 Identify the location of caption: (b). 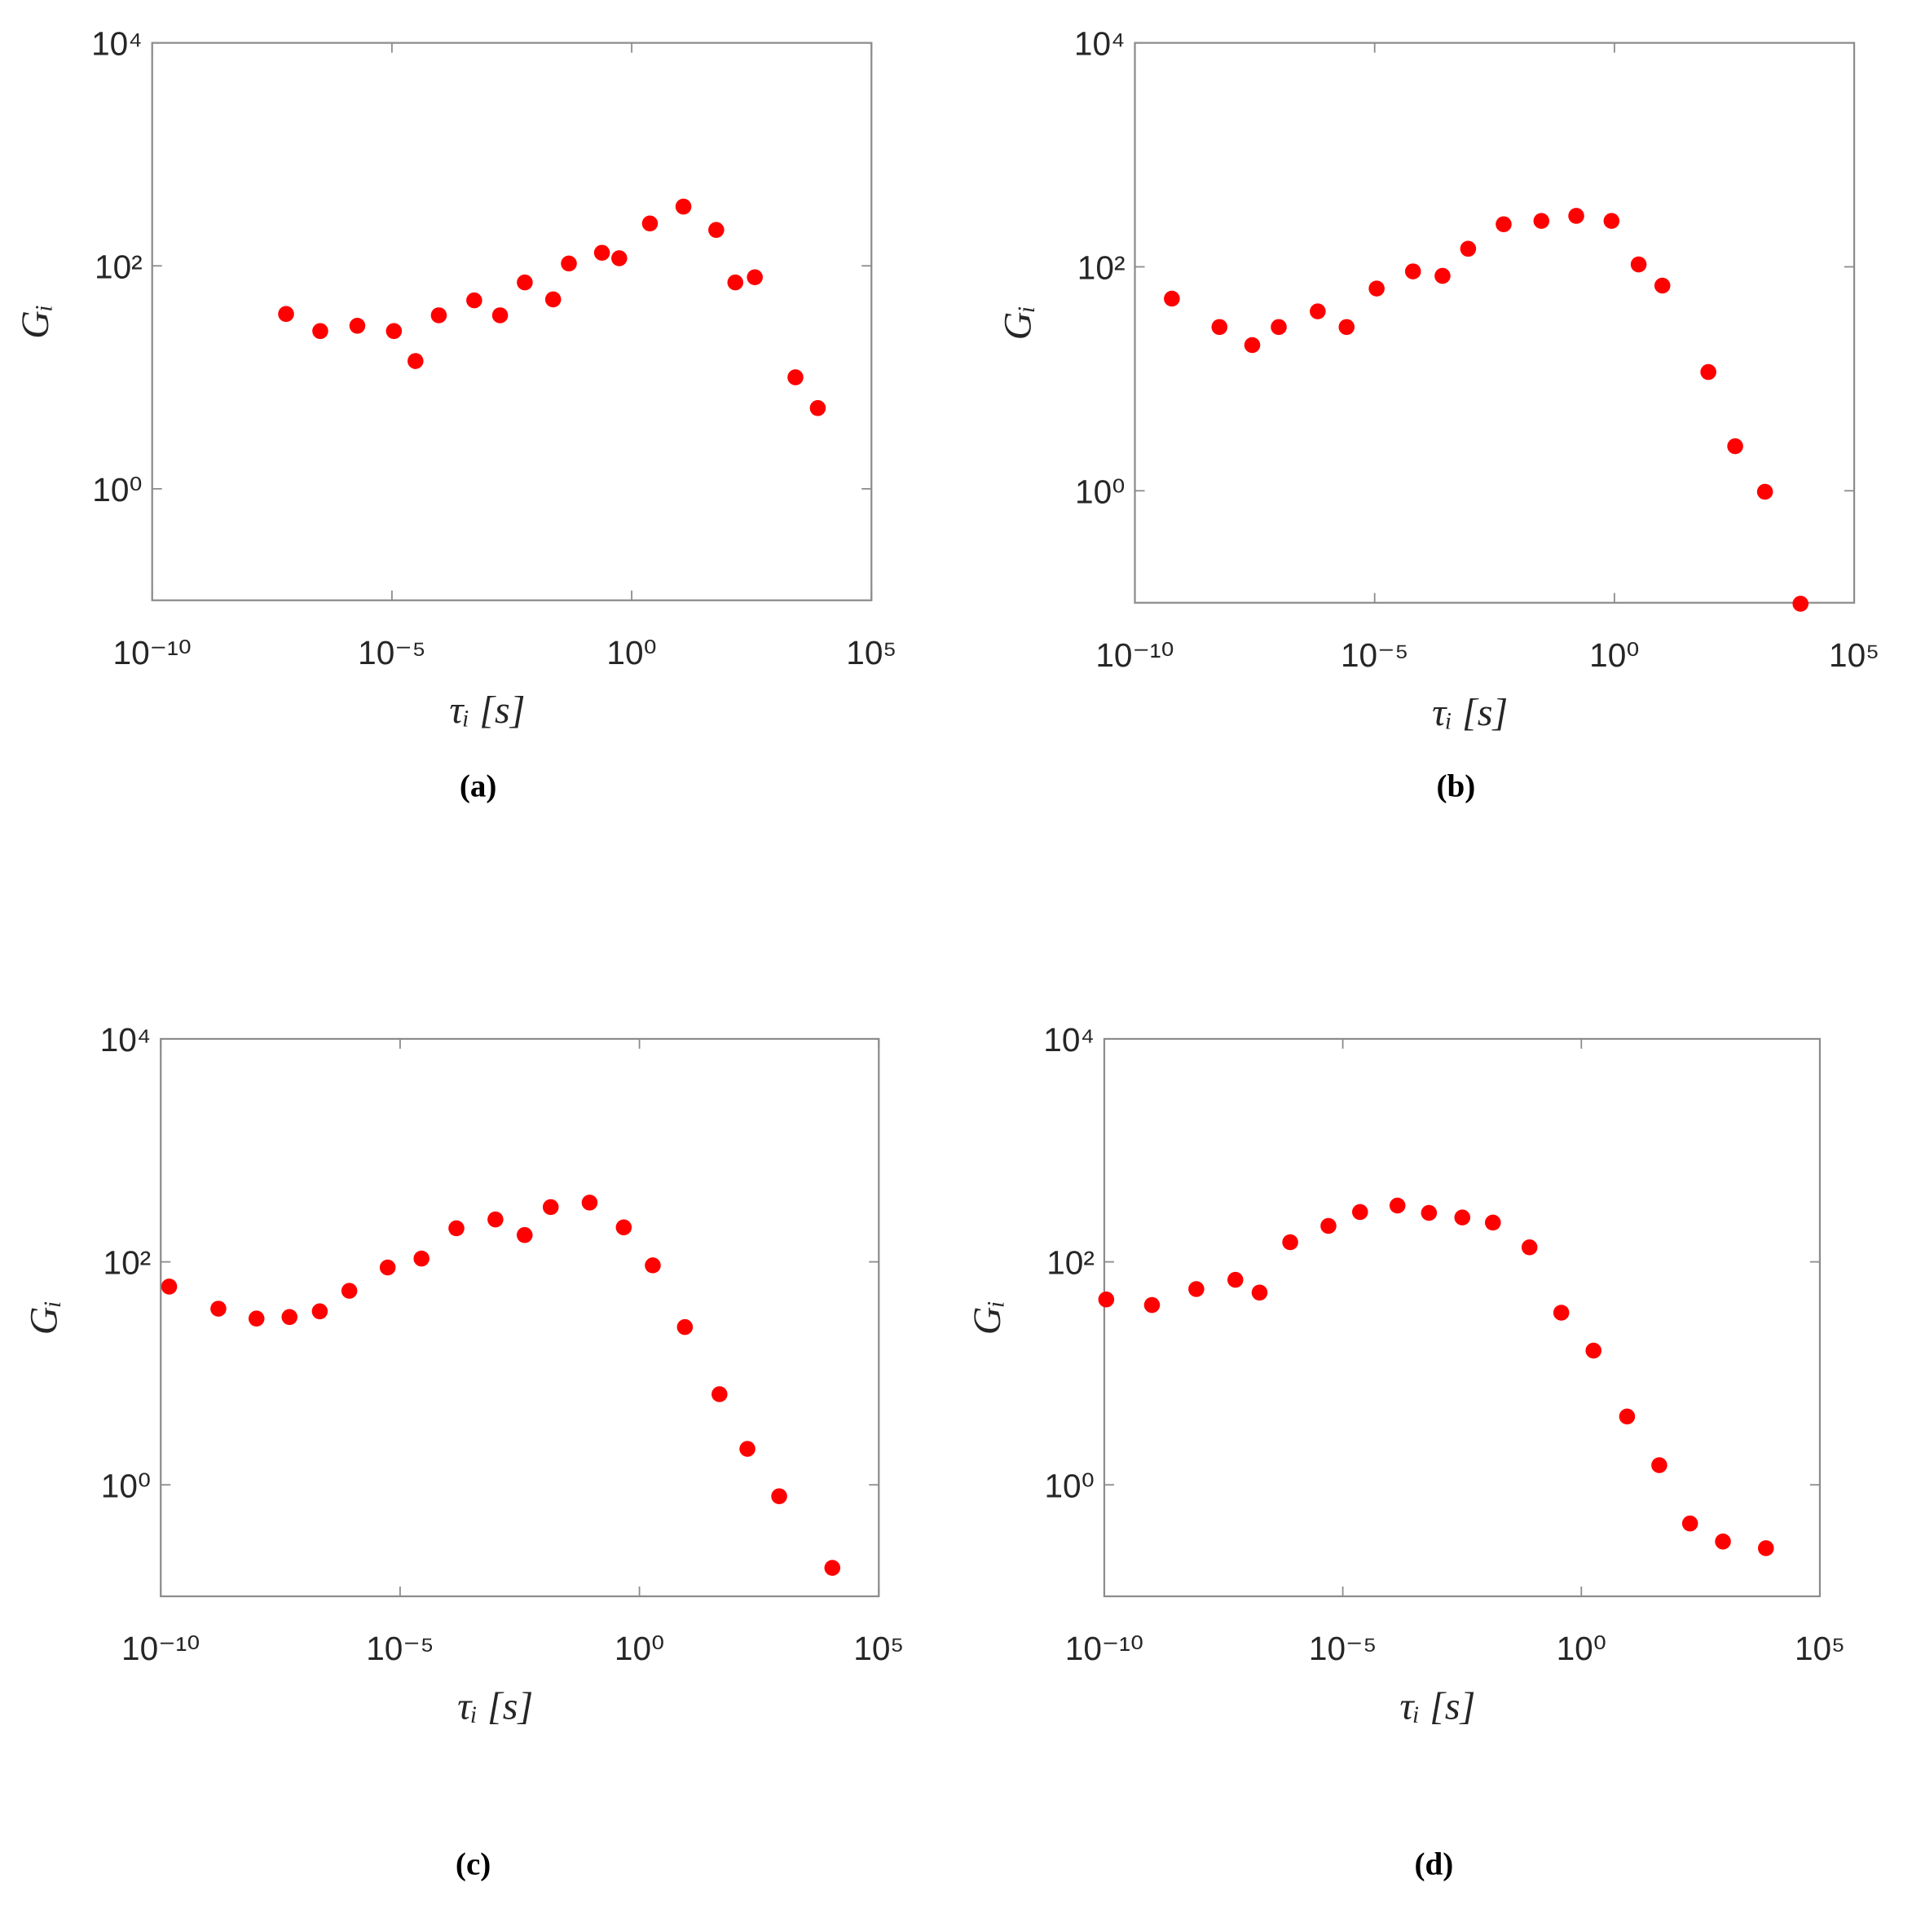
(1456, 785).